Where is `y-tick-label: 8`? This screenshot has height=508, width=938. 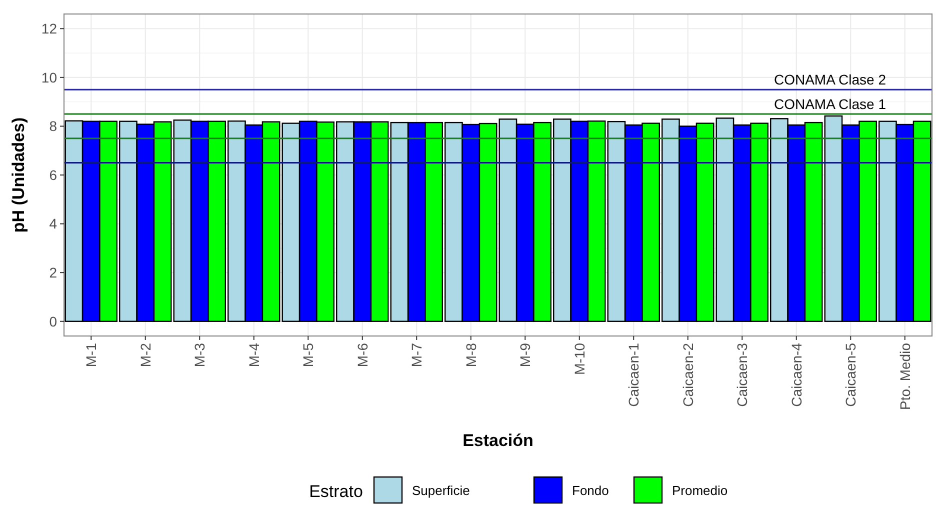
y-tick-label: 8 is located at coordinates (53, 126).